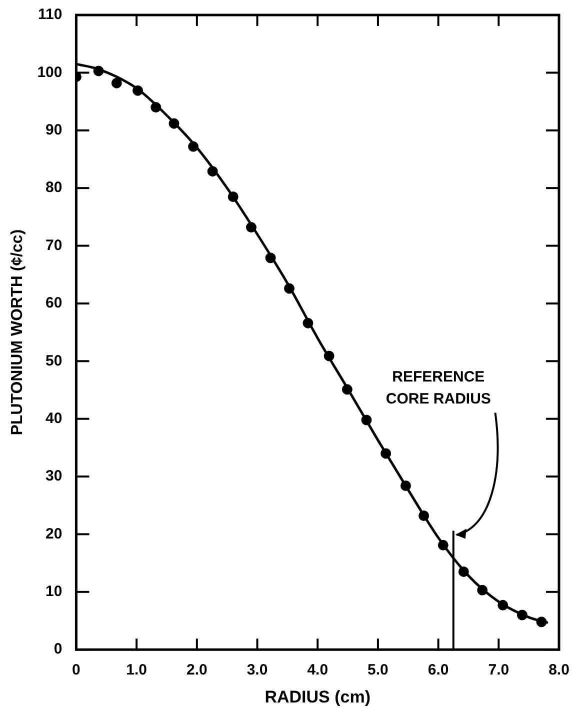  What do you see at coordinates (559, 670) in the screenshot?
I see `x-tick-label: 8.0` at bounding box center [559, 670].